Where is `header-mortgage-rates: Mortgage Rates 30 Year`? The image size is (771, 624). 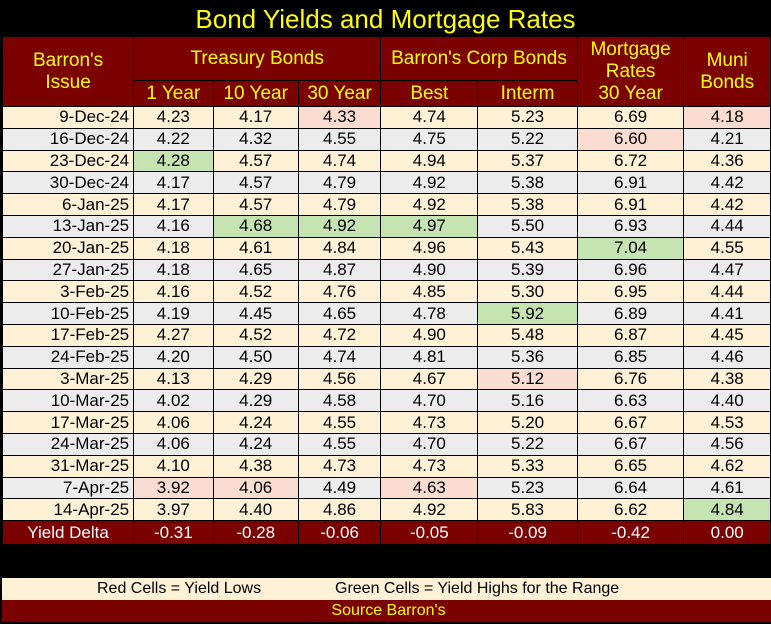
header-mortgage-rates: Mortgage Rates 30 Year is located at coordinates (630, 71).